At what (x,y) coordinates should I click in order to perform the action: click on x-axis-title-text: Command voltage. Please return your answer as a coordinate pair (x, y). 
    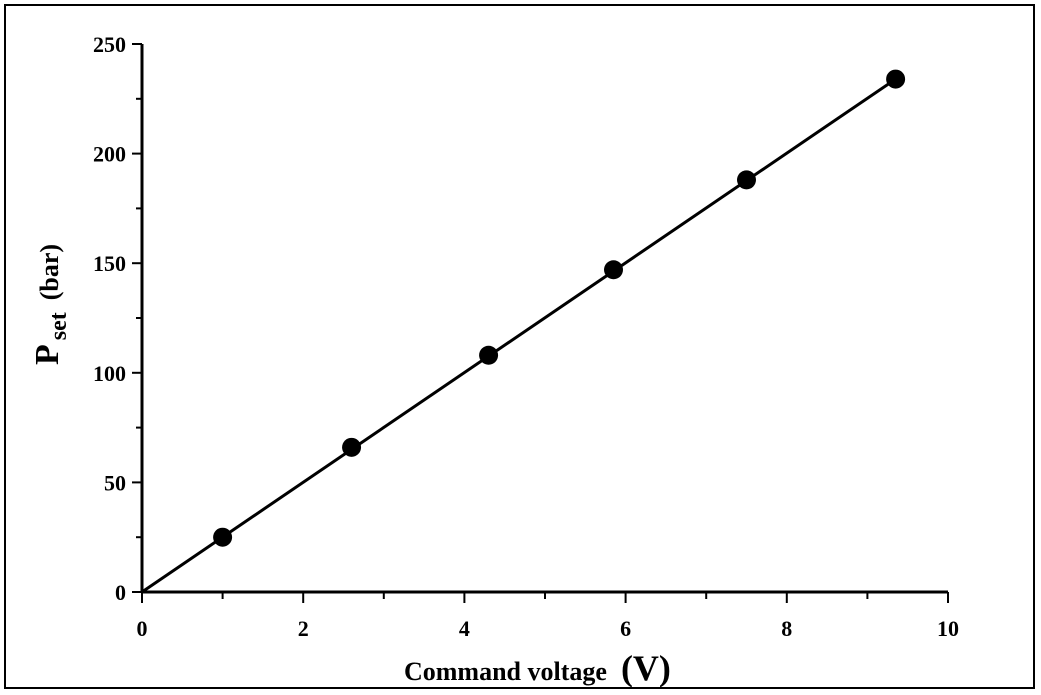
    Looking at the image, I should click on (505, 671).